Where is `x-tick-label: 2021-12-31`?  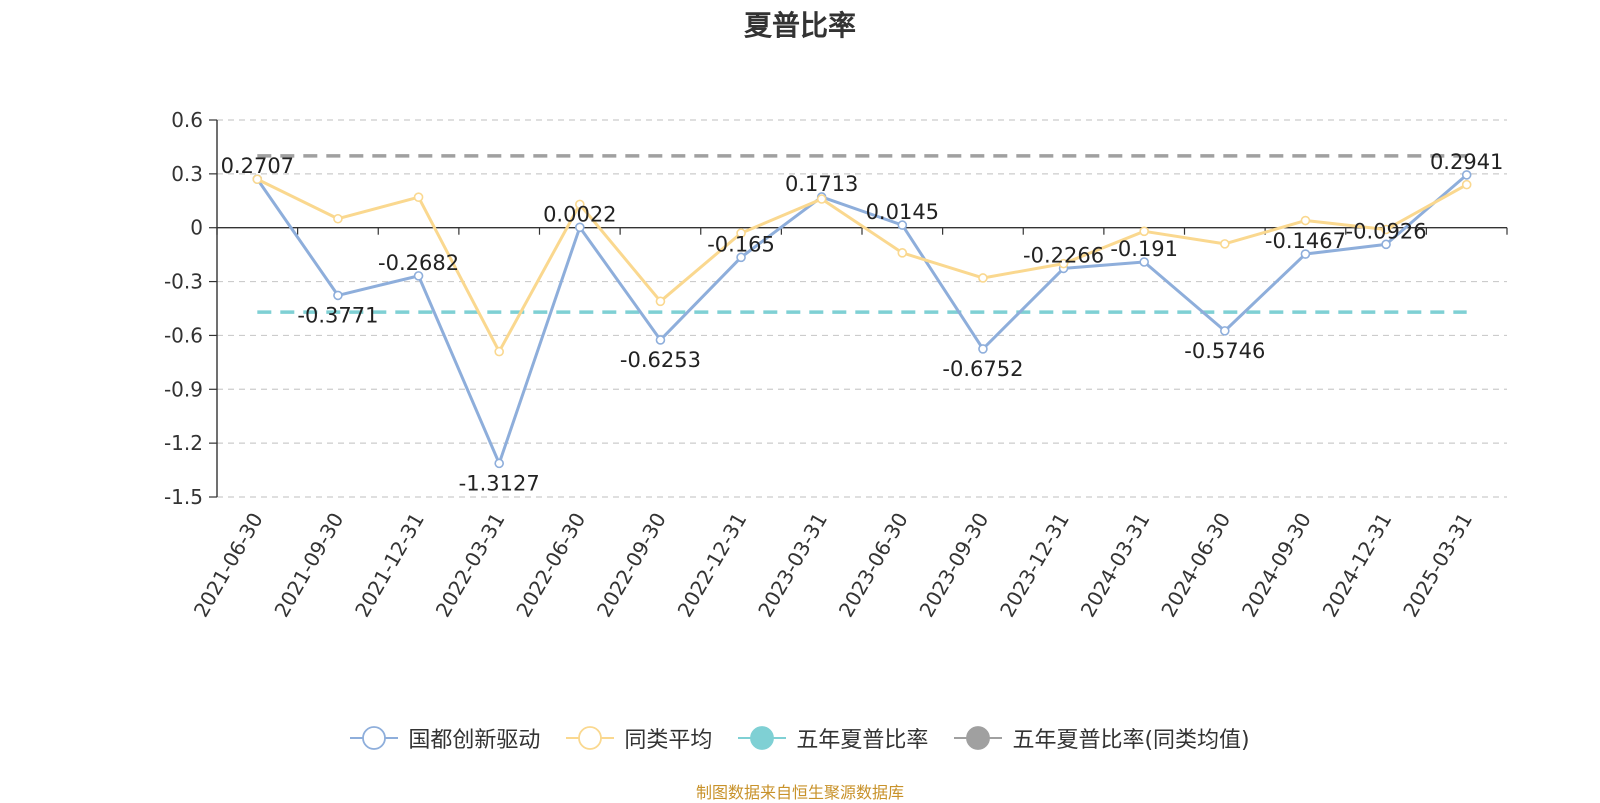
x-tick-label: 2021-12-31 is located at coordinates (389, 565).